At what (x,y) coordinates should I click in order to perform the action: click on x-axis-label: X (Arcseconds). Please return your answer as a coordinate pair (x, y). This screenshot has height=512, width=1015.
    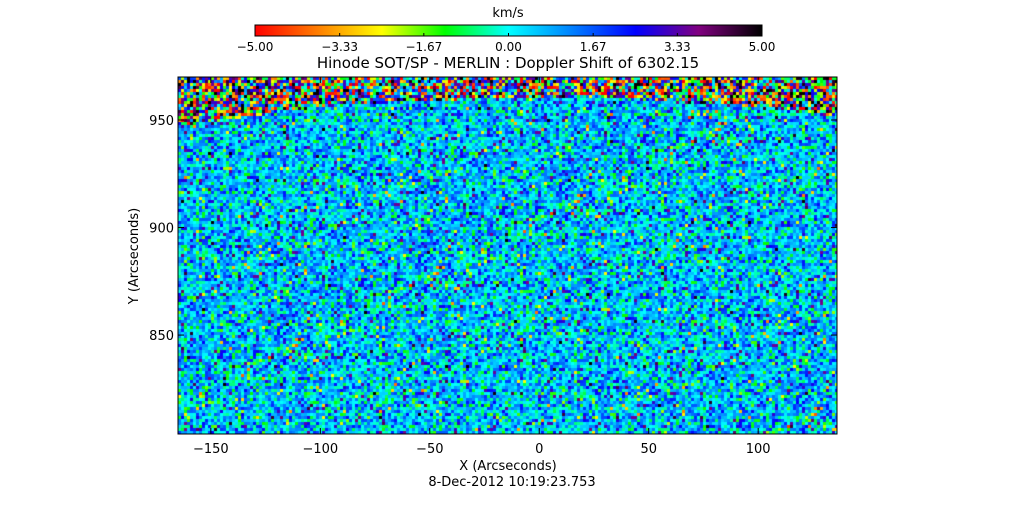
    Looking at the image, I should click on (507, 466).